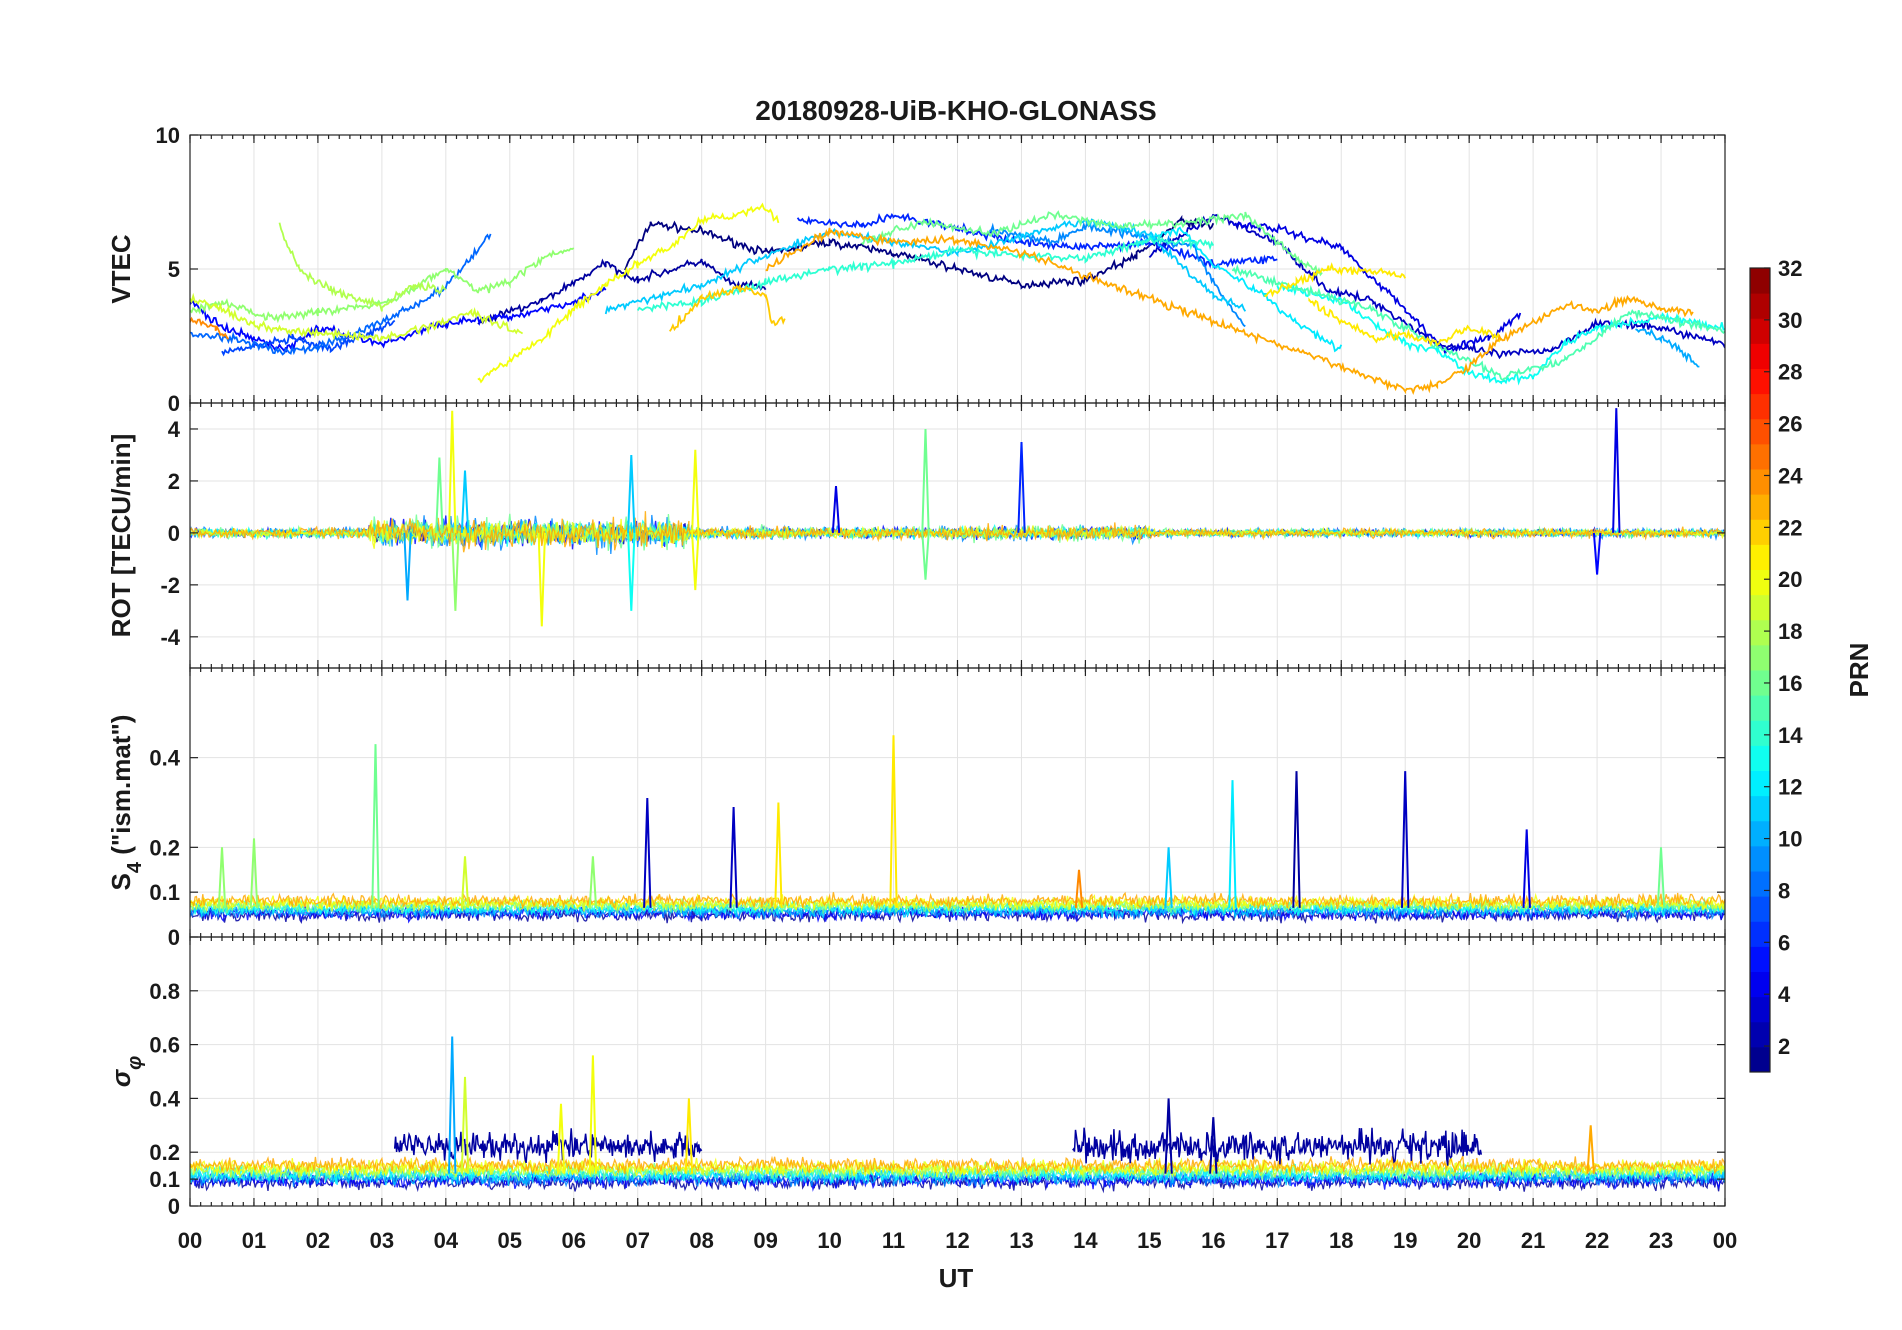 The image size is (1902, 1330). What do you see at coordinates (164, 1179) in the screenshot?
I see `y-tick-label: 0.1` at bounding box center [164, 1179].